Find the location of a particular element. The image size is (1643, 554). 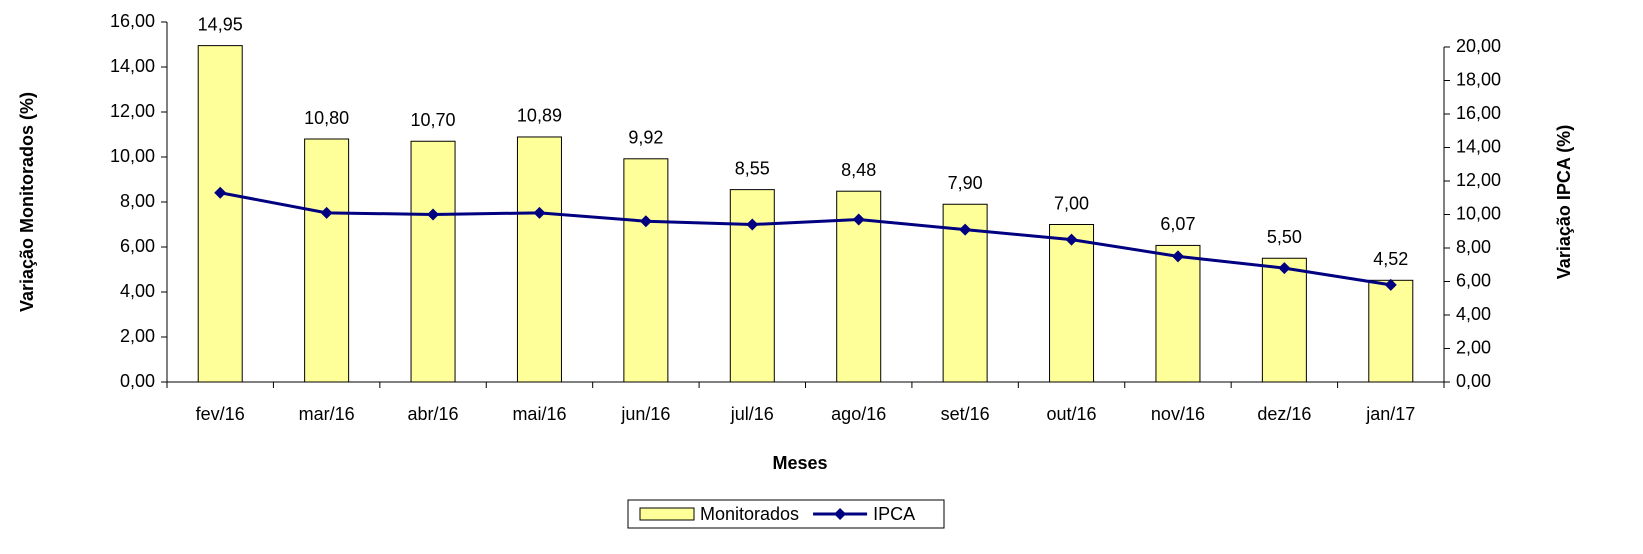

x-tick-label: mar/16 is located at coordinates (327, 414).